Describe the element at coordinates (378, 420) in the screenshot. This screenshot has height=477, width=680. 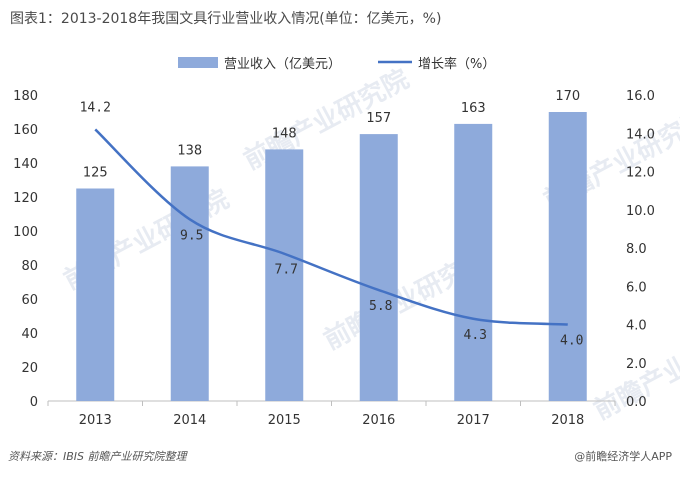
I see `x-tick-label: 2016` at that location.